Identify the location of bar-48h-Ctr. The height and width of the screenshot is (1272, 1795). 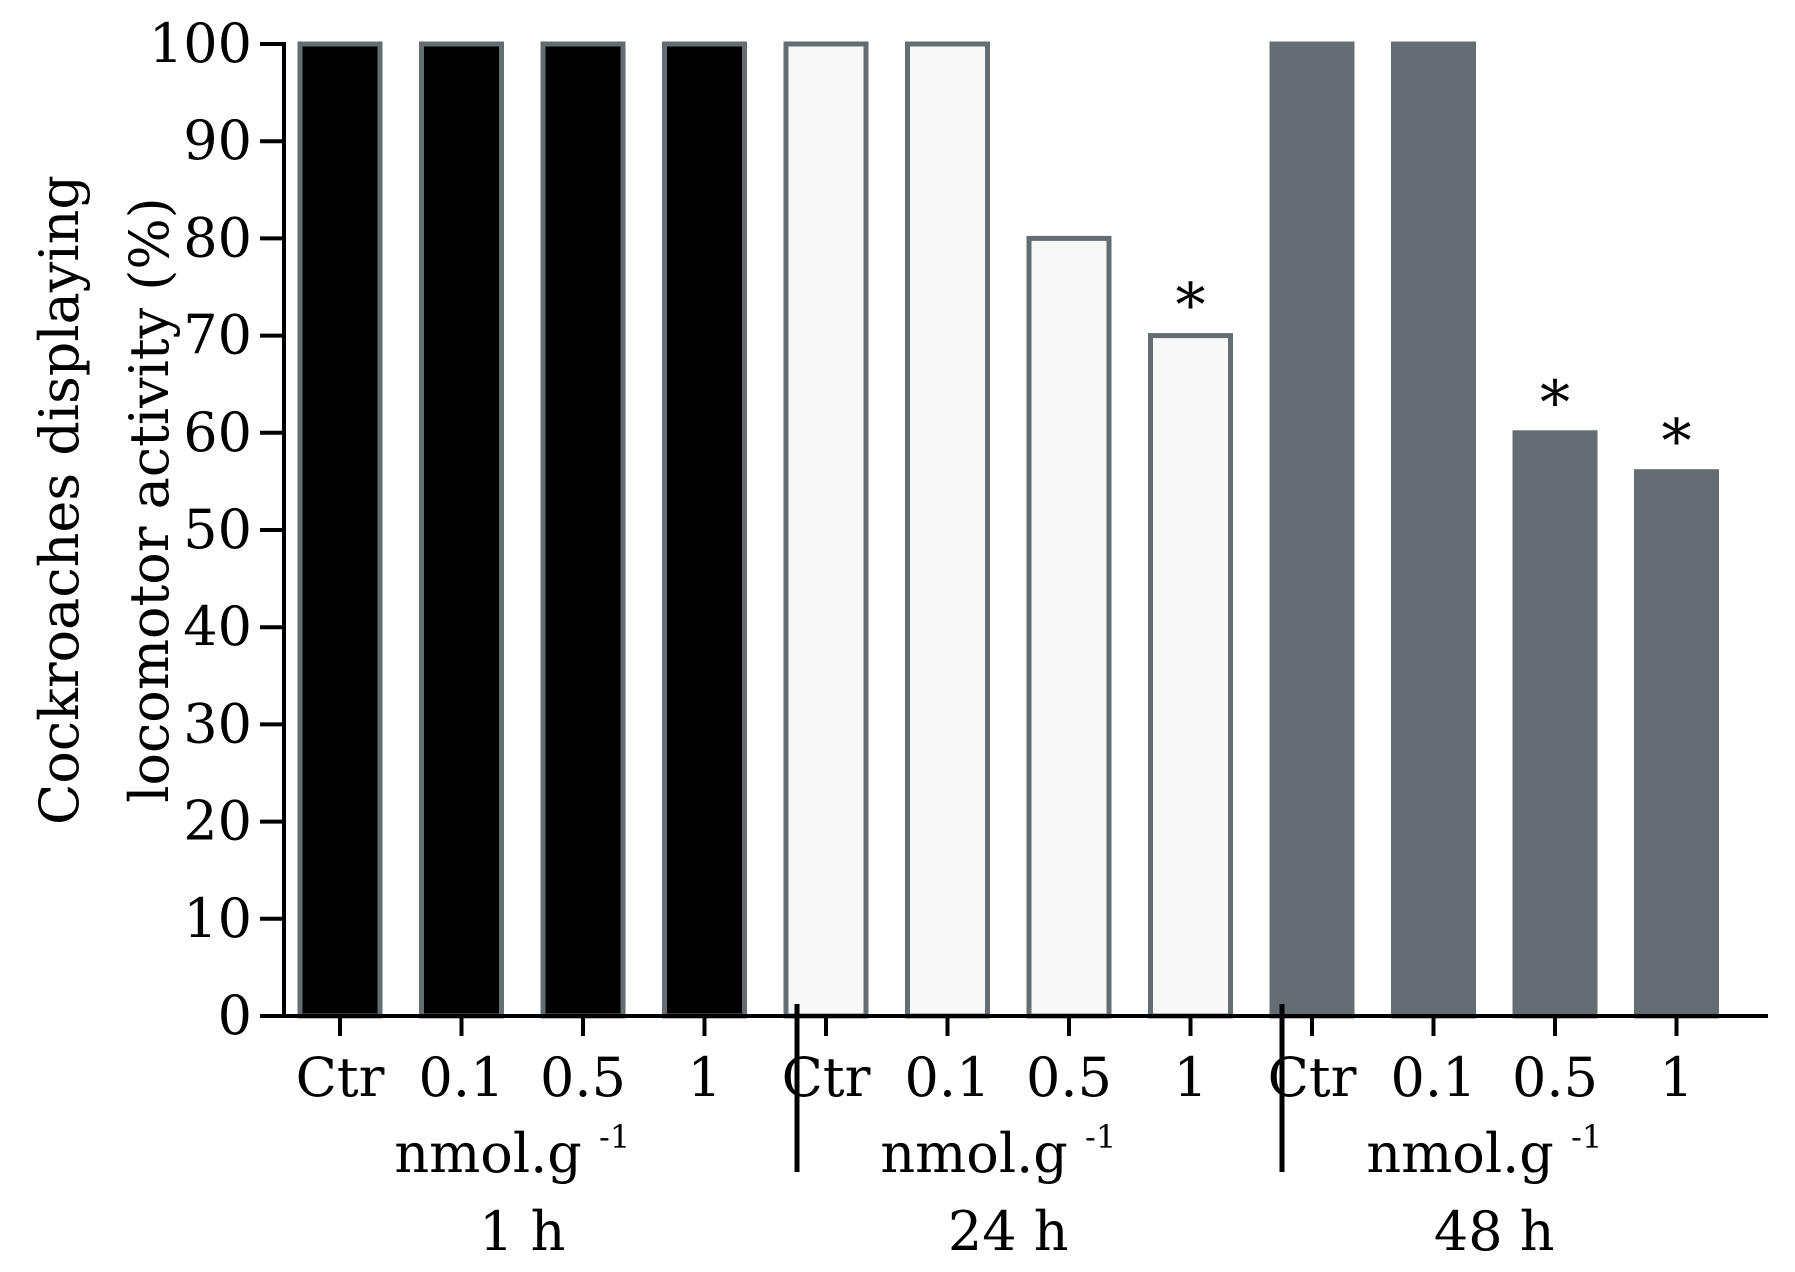
(1312, 530).